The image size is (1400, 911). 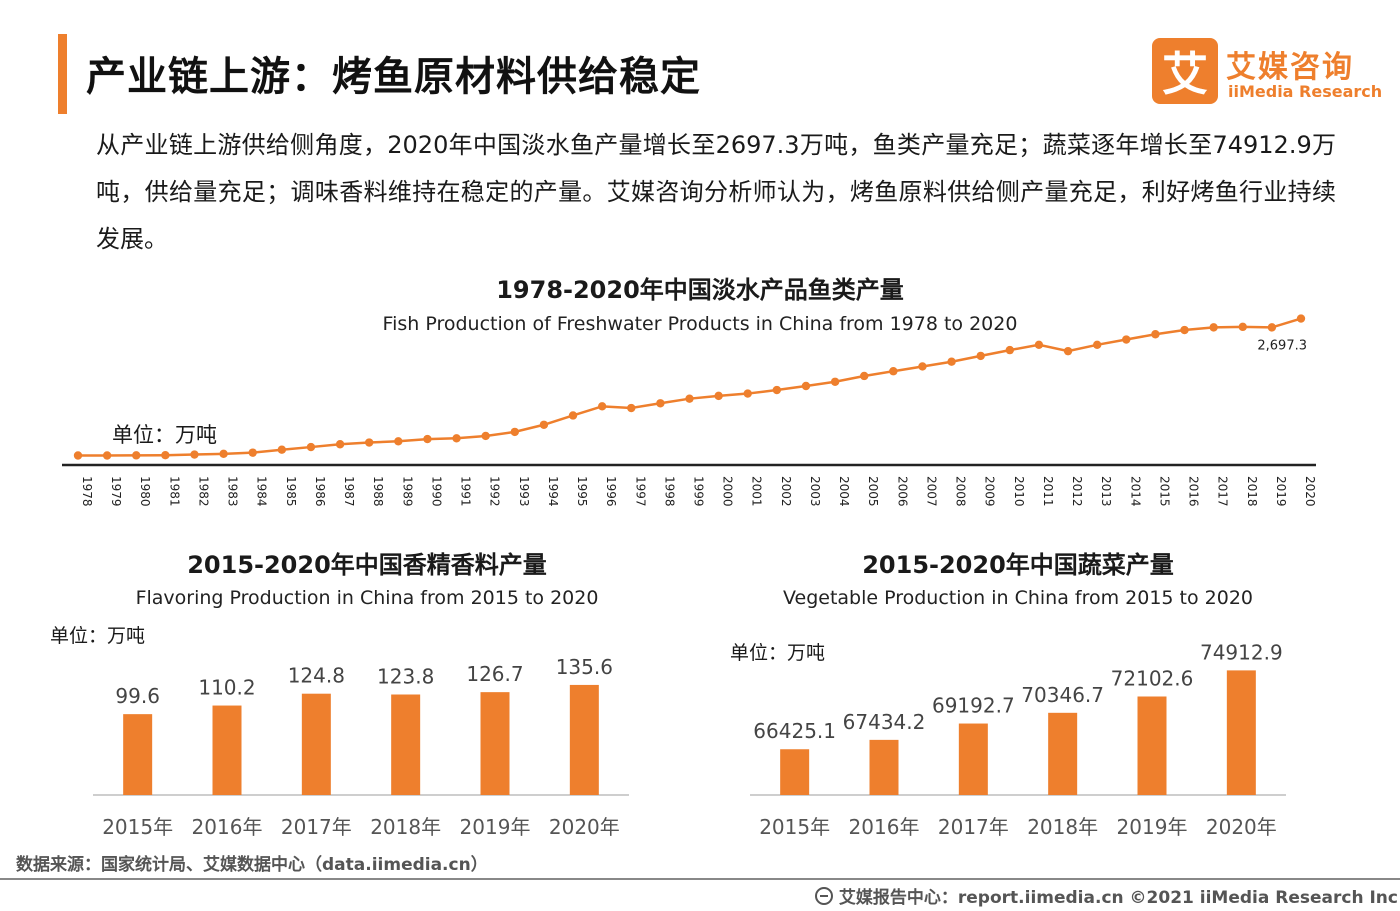 What do you see at coordinates (669, 491) in the screenshot?
I see `x-tick-label: 1998` at bounding box center [669, 491].